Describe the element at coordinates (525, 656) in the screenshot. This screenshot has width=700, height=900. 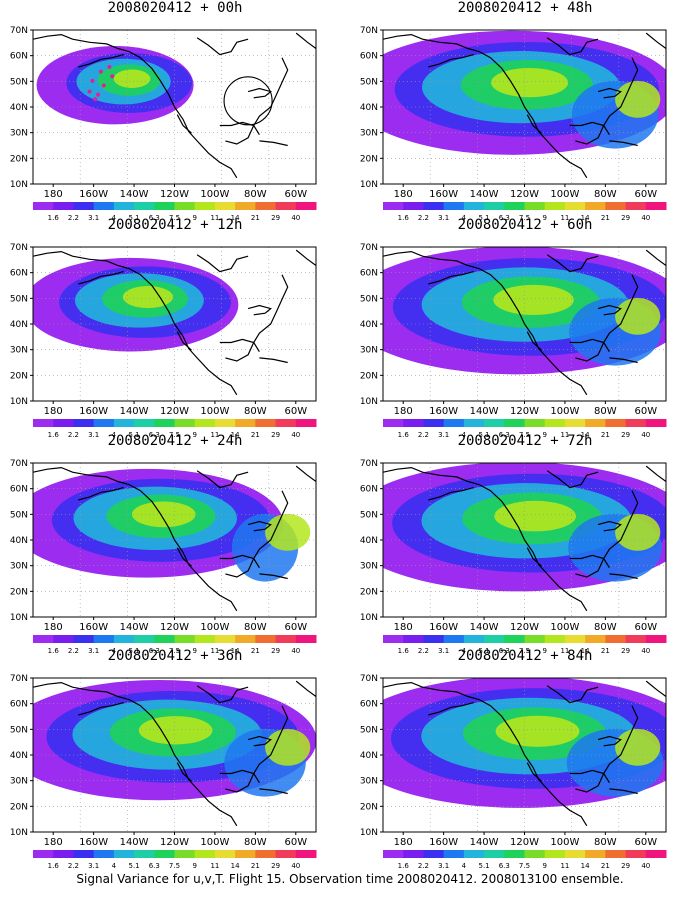
I see `panel-title: 2008020412 + 84h` at that location.